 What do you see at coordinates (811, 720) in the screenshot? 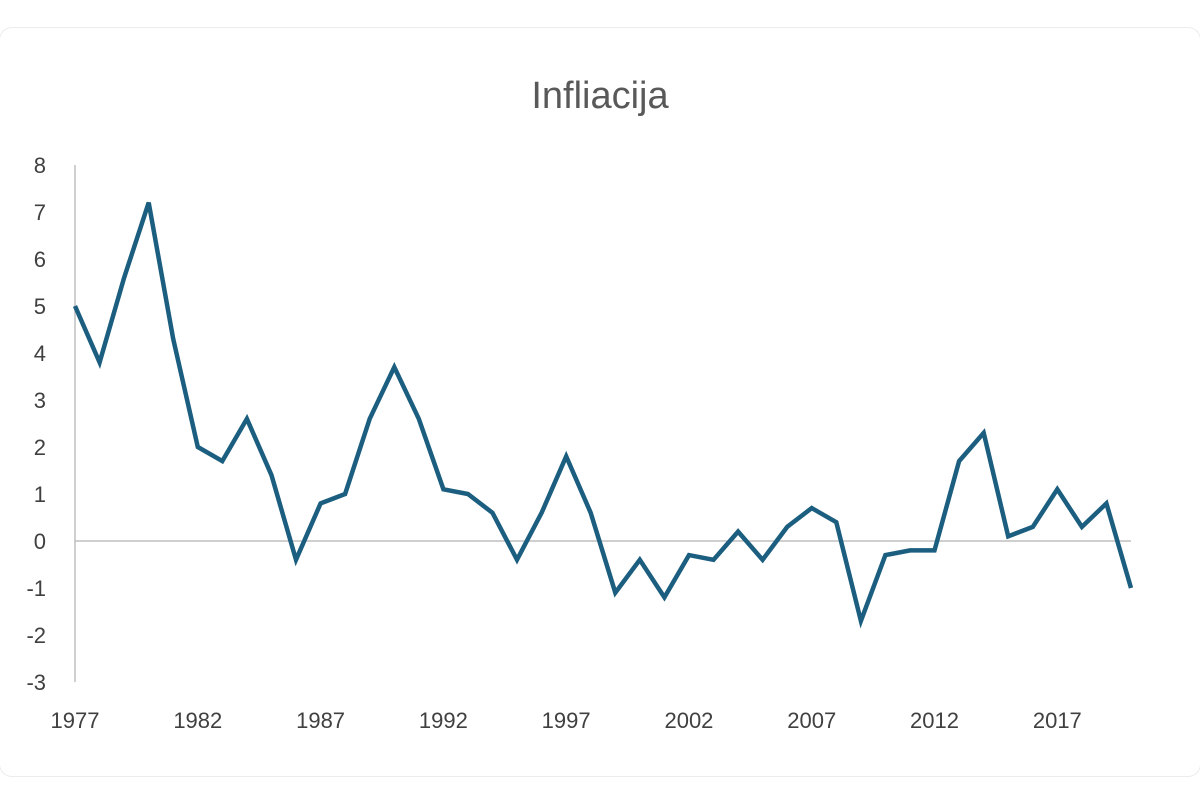
I see `x-tick-label: 2007` at bounding box center [811, 720].